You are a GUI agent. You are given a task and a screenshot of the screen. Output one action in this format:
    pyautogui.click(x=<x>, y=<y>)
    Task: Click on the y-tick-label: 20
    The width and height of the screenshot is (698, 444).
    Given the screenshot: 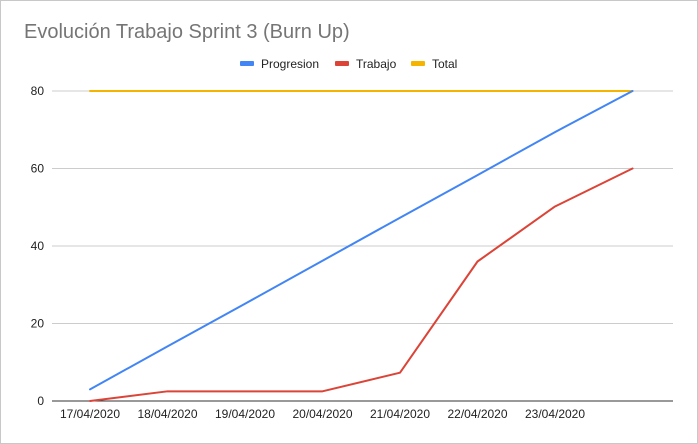 What is the action you would take?
    pyautogui.click(x=38, y=324)
    